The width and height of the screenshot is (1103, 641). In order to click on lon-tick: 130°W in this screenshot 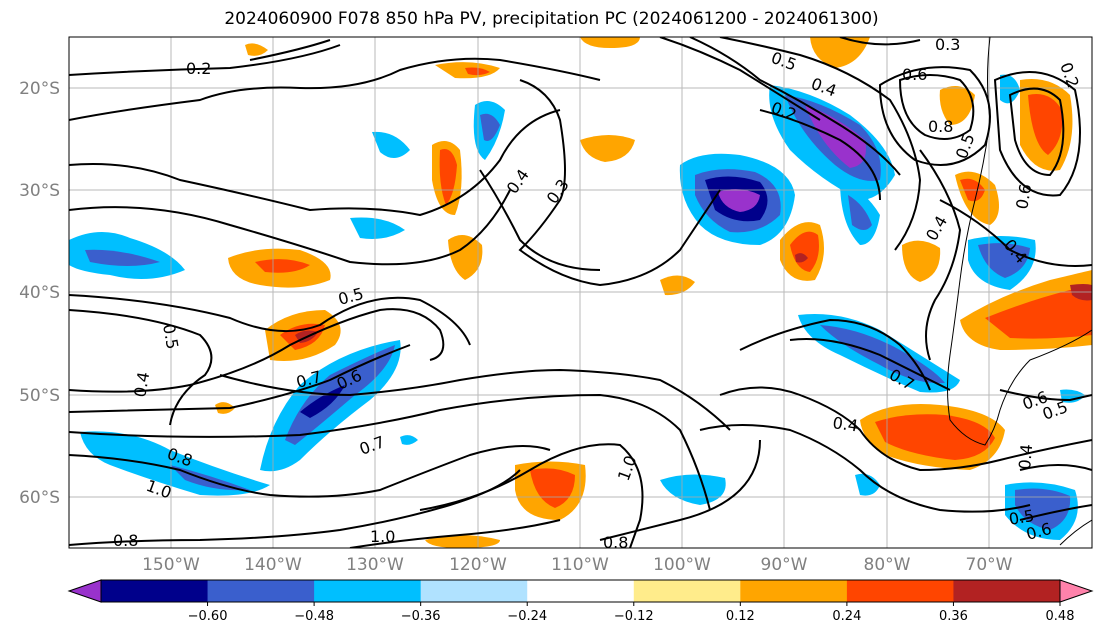, I will do `click(375, 565)`.